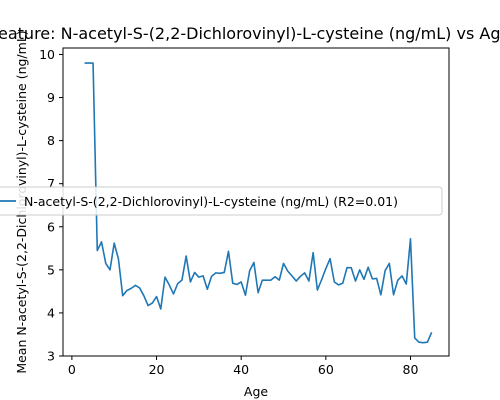 The width and height of the screenshot is (500, 400). I want to click on y-axis-ticks: 3 4 5 6 7 8 9 10, so click(51, 205).